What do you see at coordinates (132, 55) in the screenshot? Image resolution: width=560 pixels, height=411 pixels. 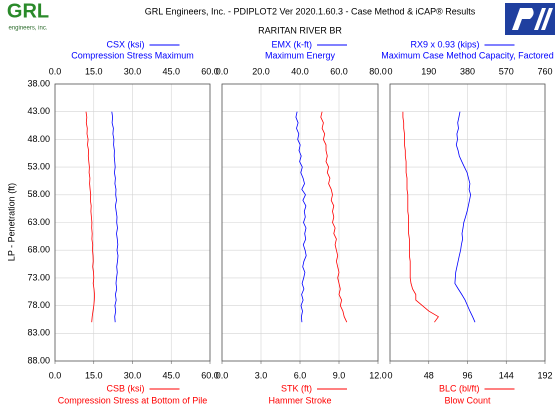 I see `legend-description: Compression Stress Maximum` at bounding box center [132, 55].